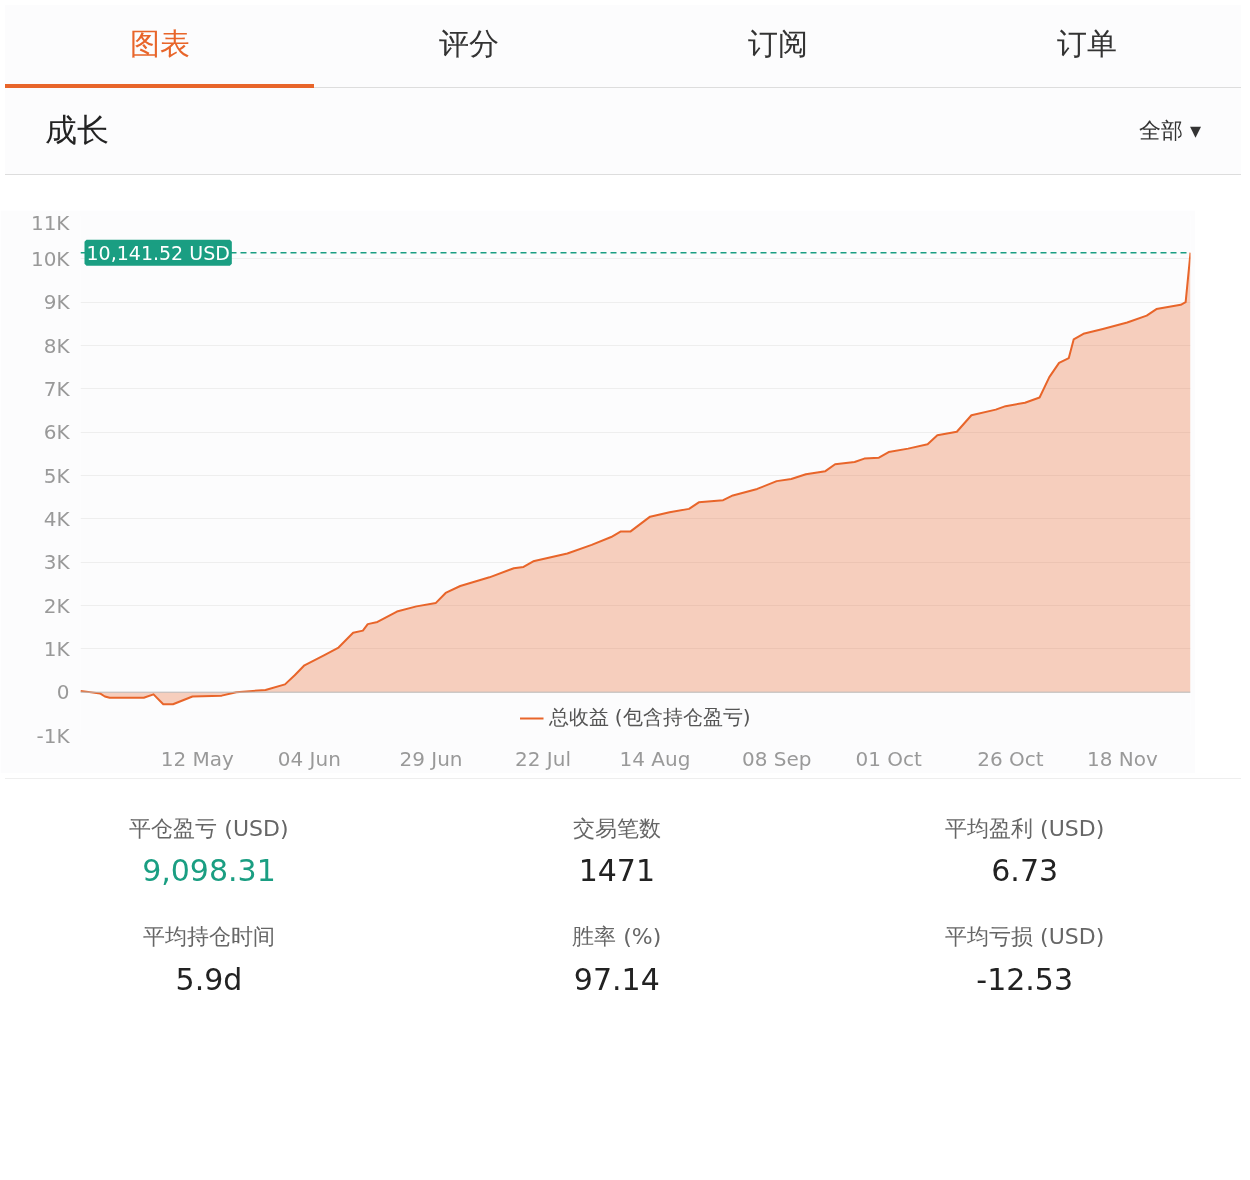  What do you see at coordinates (57, 388) in the screenshot?
I see `y-tick-label: 7K` at bounding box center [57, 388].